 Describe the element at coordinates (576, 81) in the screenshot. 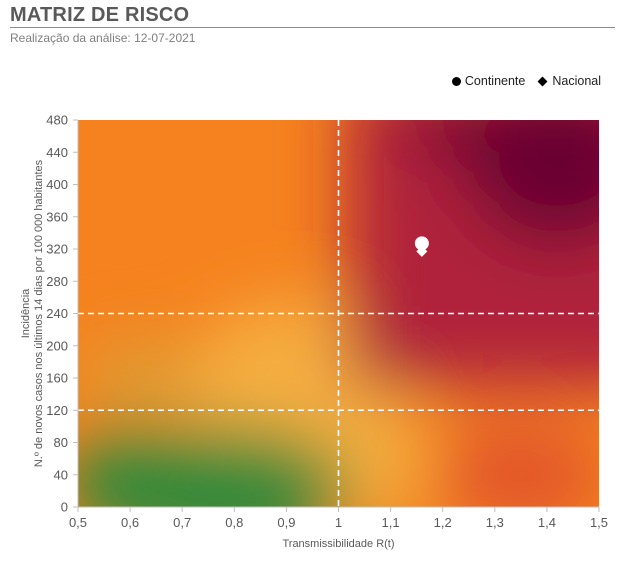

I see `legend-label: Nacional` at that location.